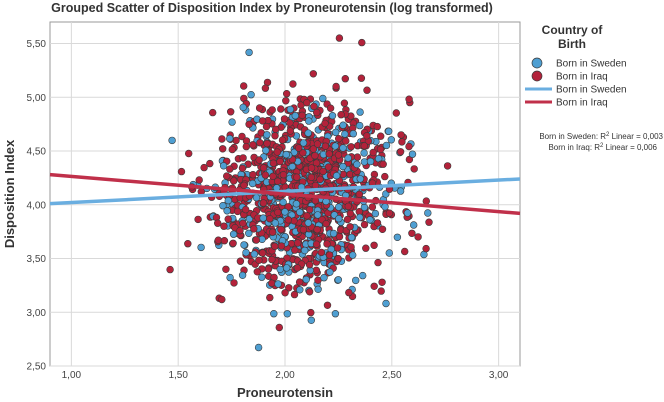  What do you see at coordinates (602, 147) in the screenshot?
I see `r2-label-iraq: Born in Iraq: R2 Linear = 0,006` at bounding box center [602, 147].